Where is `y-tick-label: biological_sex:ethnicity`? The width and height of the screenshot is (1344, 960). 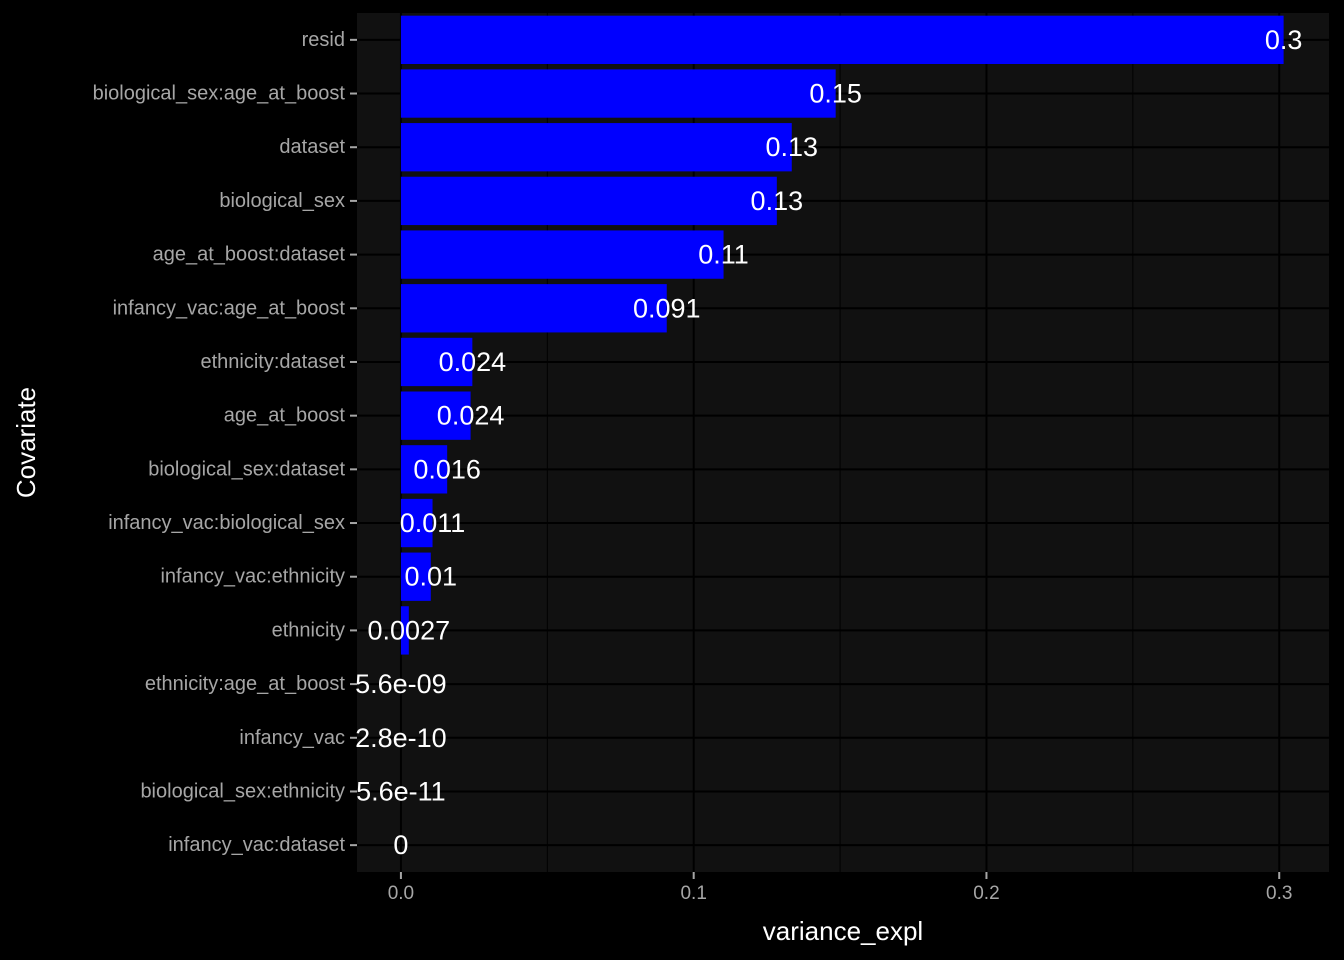
y-tick-label: biological_sex:ethnicity is located at coordinates (242, 791).